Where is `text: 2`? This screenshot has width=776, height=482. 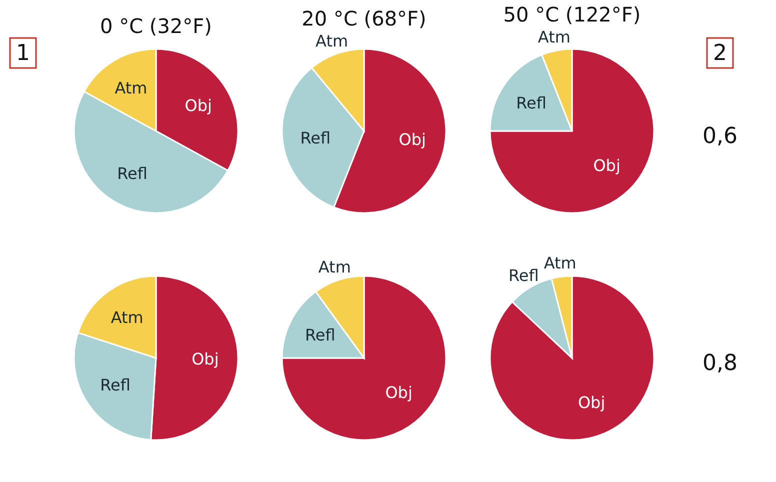
text: 2 is located at coordinates (720, 53).